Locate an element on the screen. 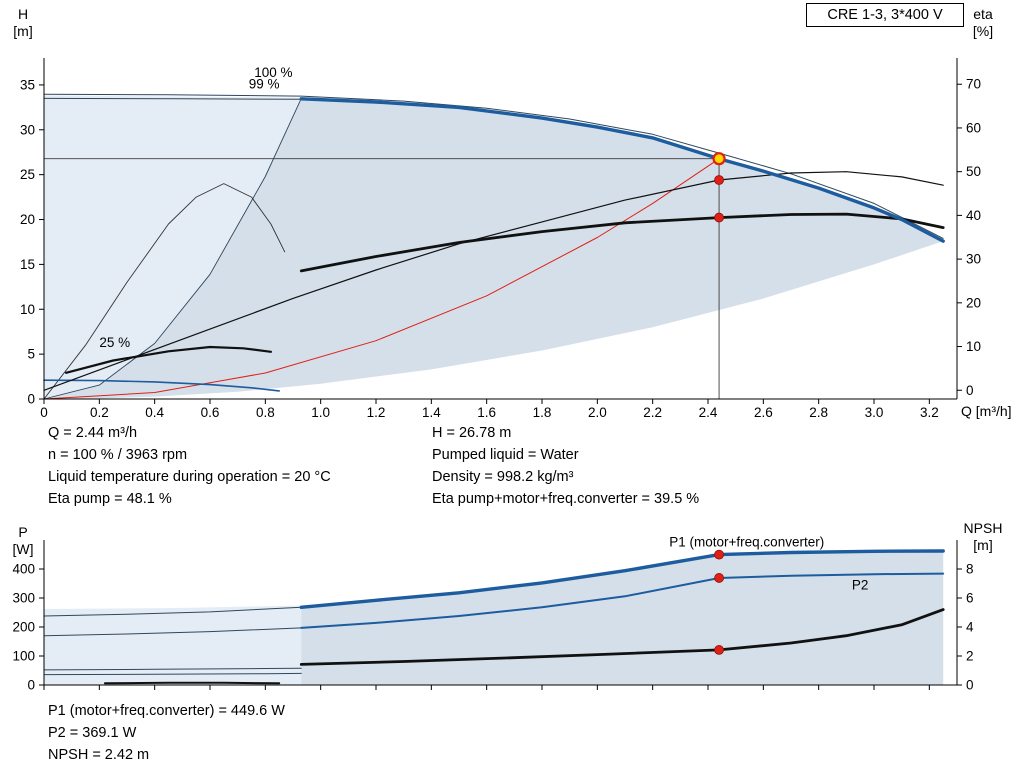 Image resolution: width=1024 pixels, height=781 pixels. x-tick-label: 2.0 is located at coordinates (597, 412).